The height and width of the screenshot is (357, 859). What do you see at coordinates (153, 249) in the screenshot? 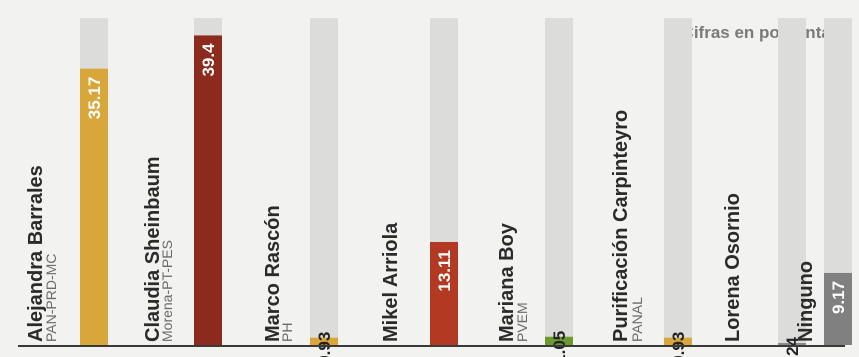
I see `candidate-name: Claudia Sheinbaum` at bounding box center [153, 249].